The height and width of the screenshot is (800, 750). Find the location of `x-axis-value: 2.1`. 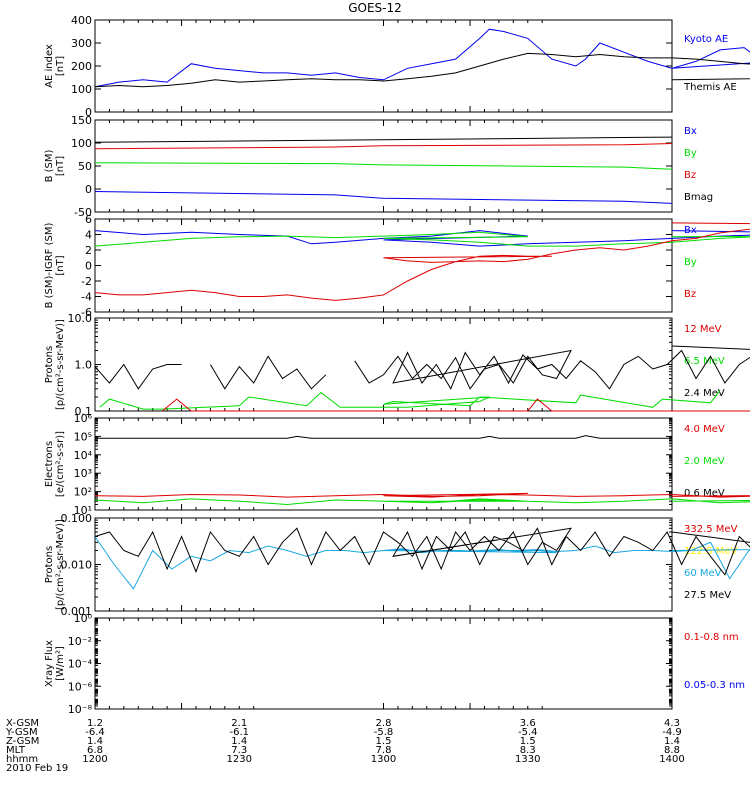

x-axis-value: 2.1 is located at coordinates (239, 723).